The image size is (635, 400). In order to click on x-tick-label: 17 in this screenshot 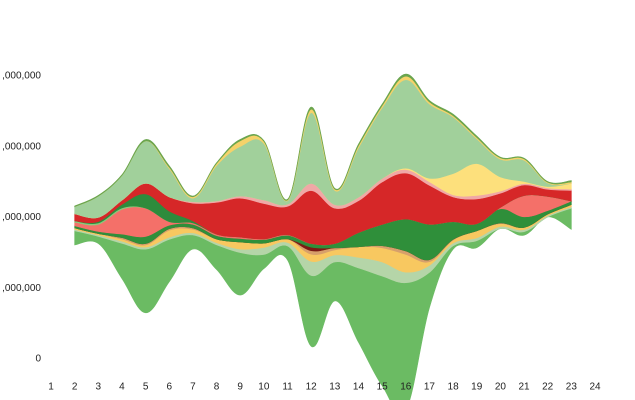, I will do `click(430, 387)`.